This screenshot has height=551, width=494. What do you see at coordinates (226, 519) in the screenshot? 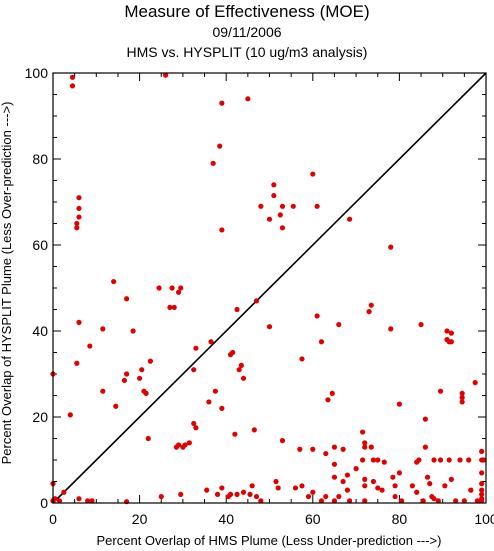
I see `x-tick-label: 40` at bounding box center [226, 519].